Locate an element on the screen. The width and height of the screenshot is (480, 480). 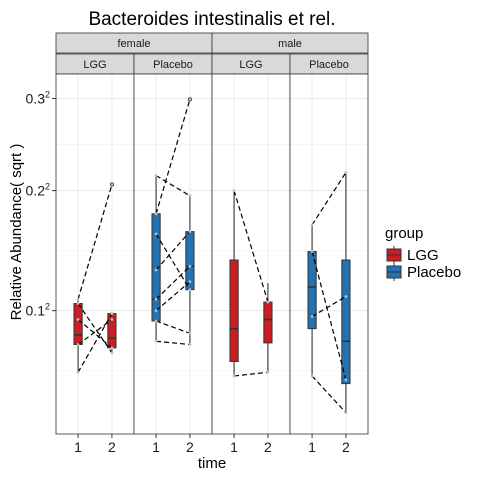
panel-female-lgg: LGG is located at coordinates (95, 244).